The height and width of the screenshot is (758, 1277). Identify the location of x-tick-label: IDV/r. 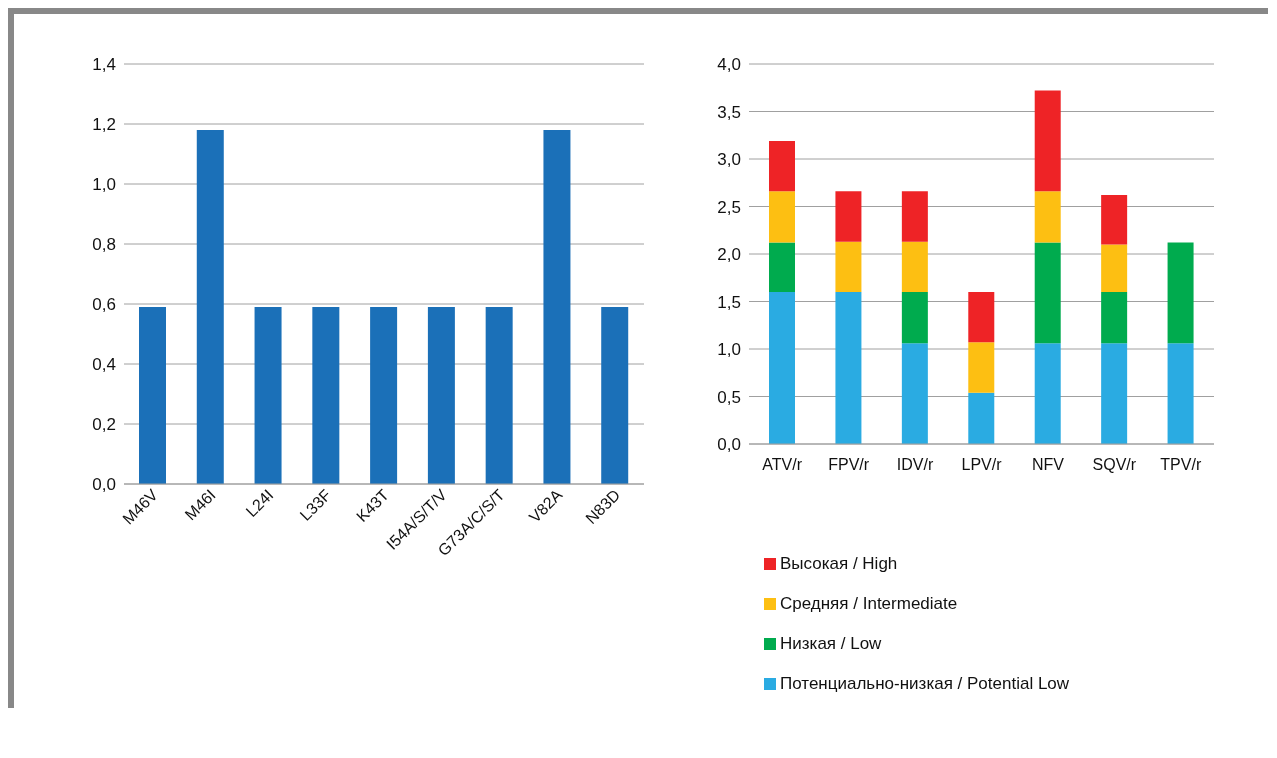
(915, 464).